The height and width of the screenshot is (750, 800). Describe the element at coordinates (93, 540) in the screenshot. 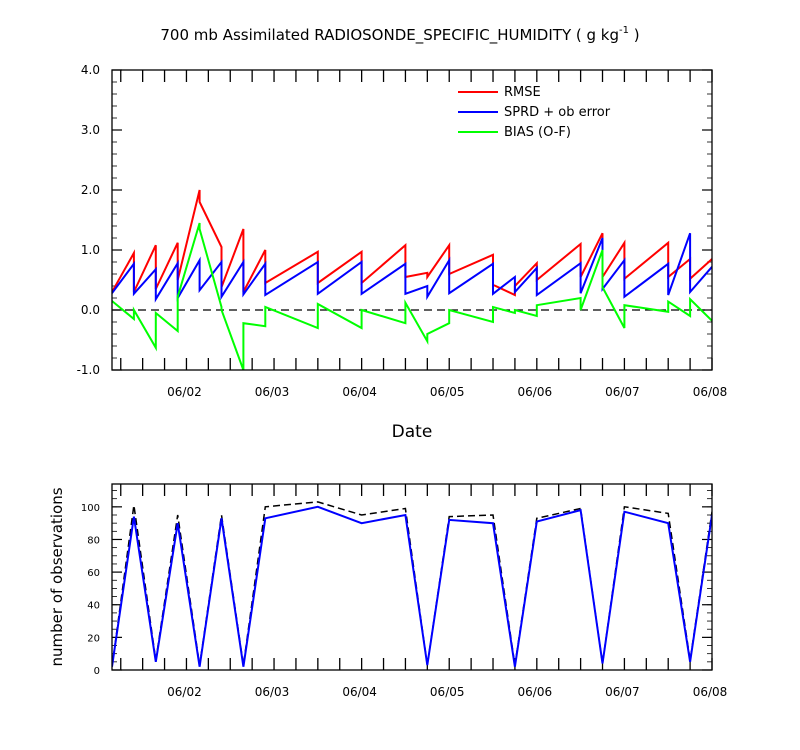

I see `y-tick-label: 80` at that location.